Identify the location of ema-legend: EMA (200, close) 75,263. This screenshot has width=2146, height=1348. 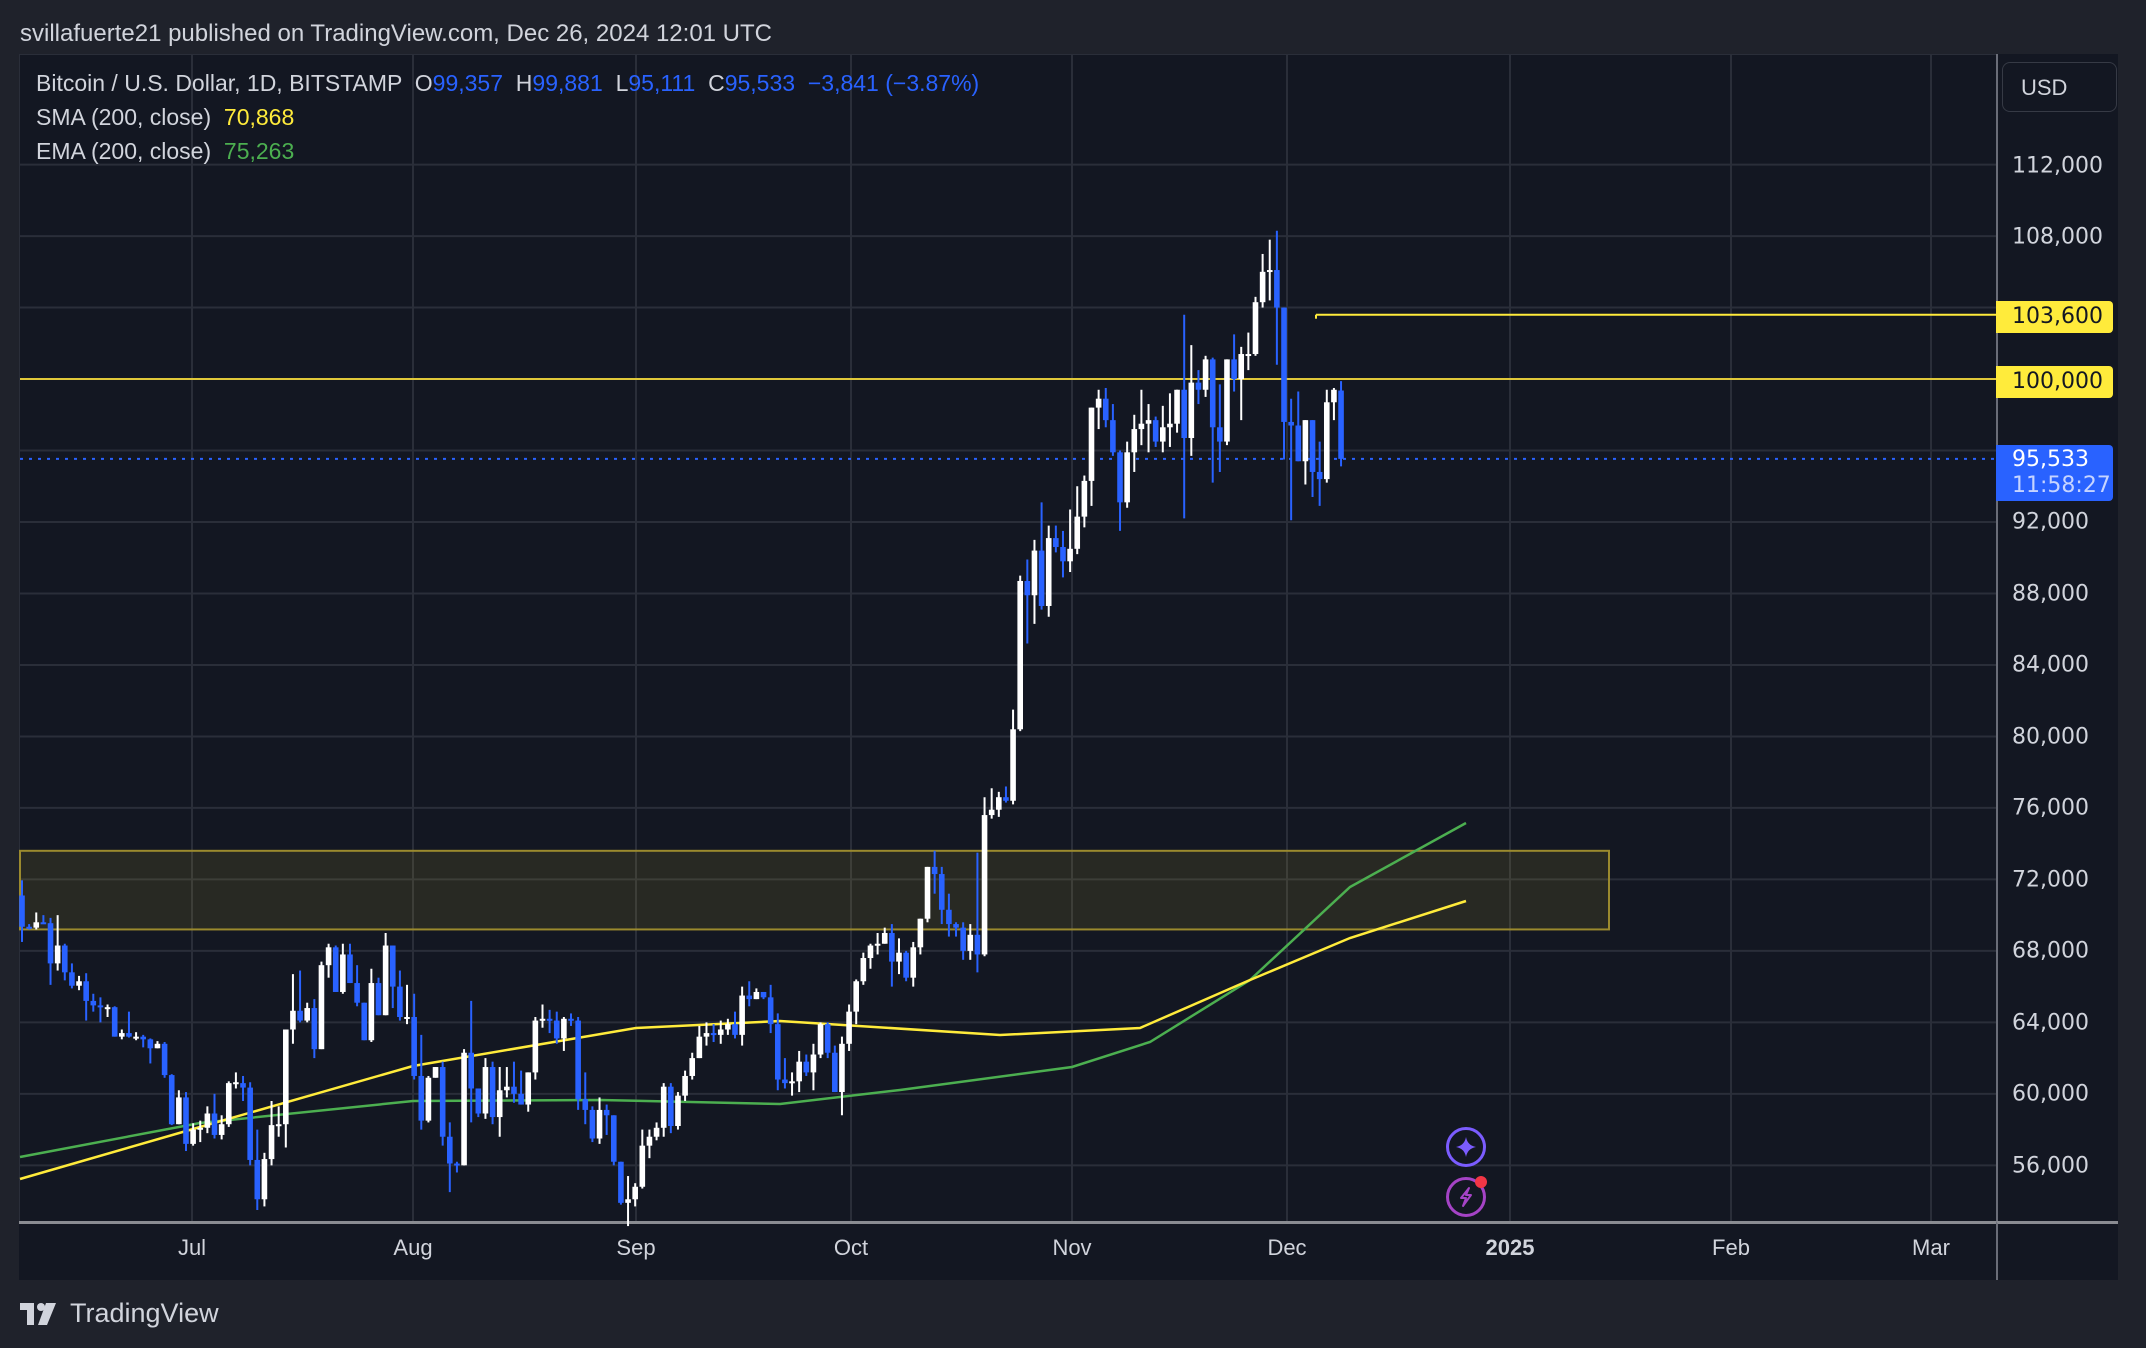
(165, 151).